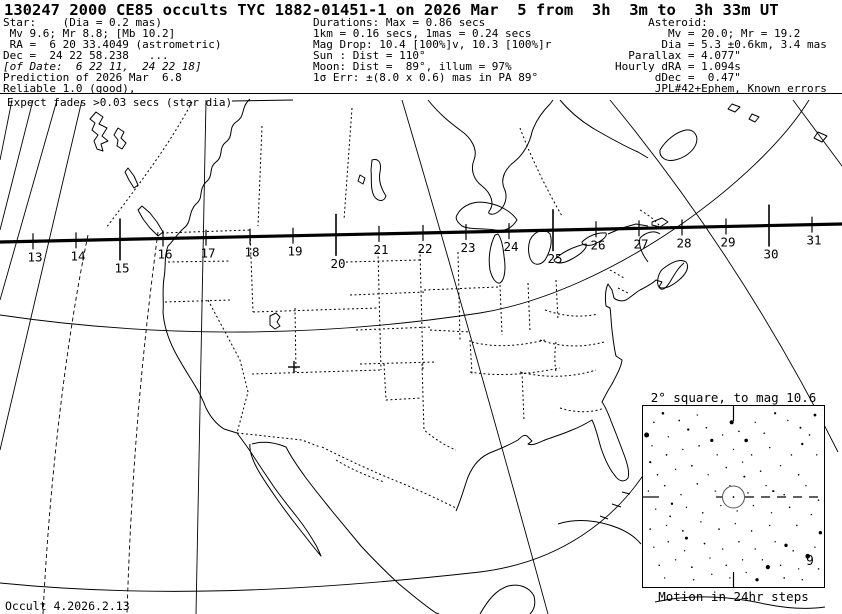 The image size is (842, 614). What do you see at coordinates (421, 93) in the screenshot?
I see `header-separator-line` at bounding box center [421, 93].